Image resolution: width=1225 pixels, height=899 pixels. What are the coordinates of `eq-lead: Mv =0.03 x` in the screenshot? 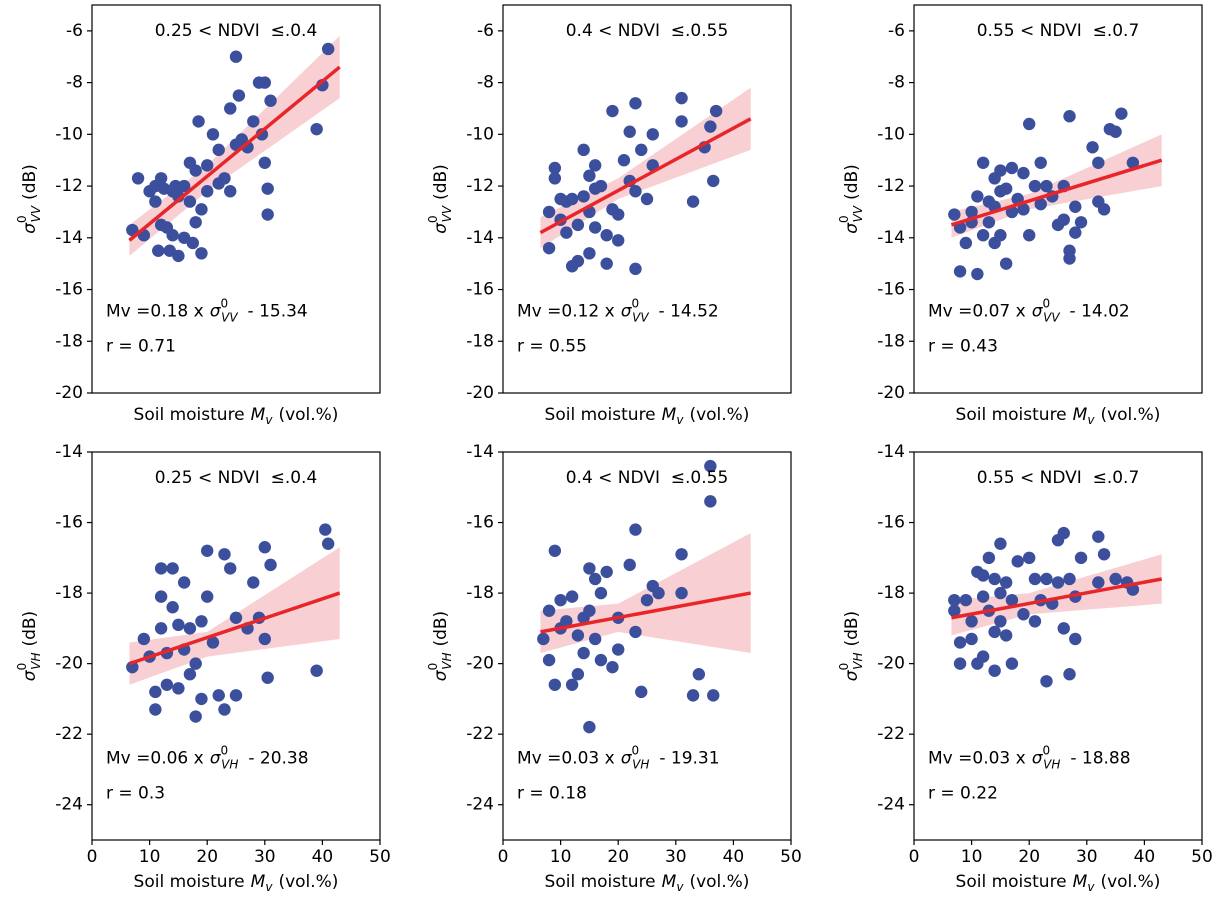 It's located at (566, 759).